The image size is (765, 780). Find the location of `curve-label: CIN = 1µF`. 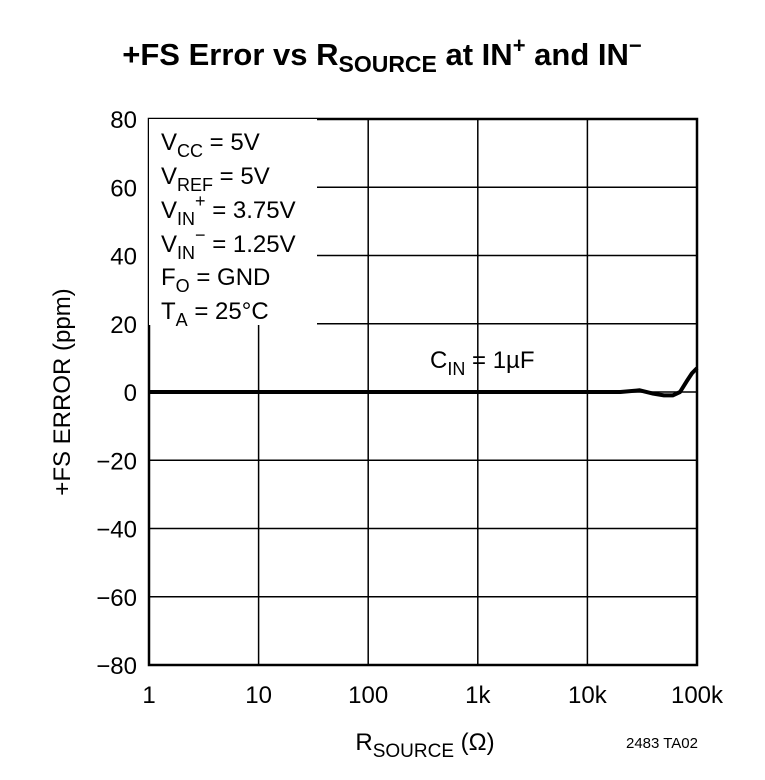

curve-label: CIN = 1µF is located at coordinates (482, 363).